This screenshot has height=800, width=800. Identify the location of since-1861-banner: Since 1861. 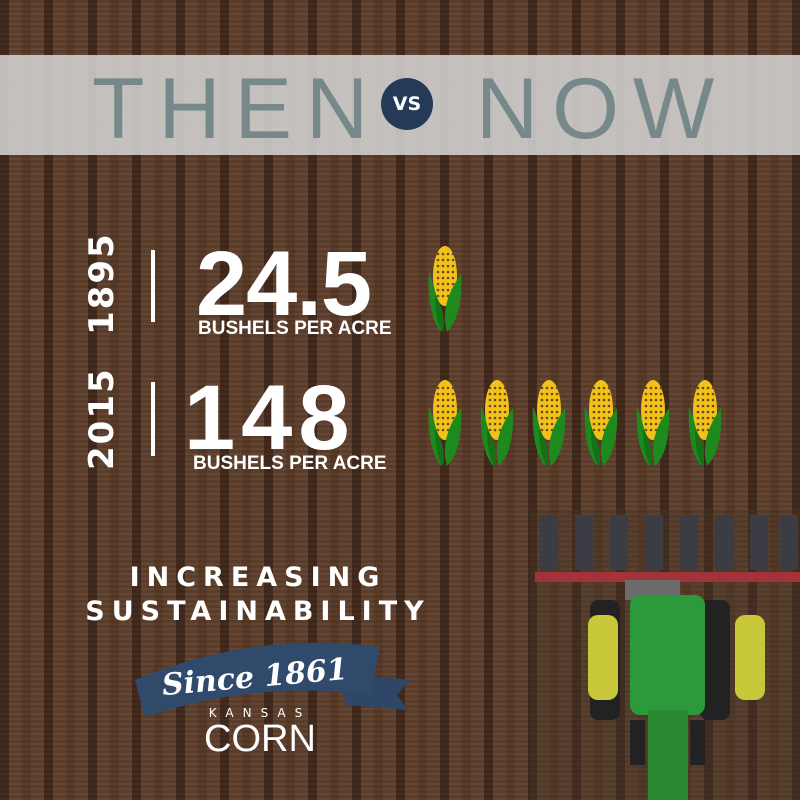
(272, 678).